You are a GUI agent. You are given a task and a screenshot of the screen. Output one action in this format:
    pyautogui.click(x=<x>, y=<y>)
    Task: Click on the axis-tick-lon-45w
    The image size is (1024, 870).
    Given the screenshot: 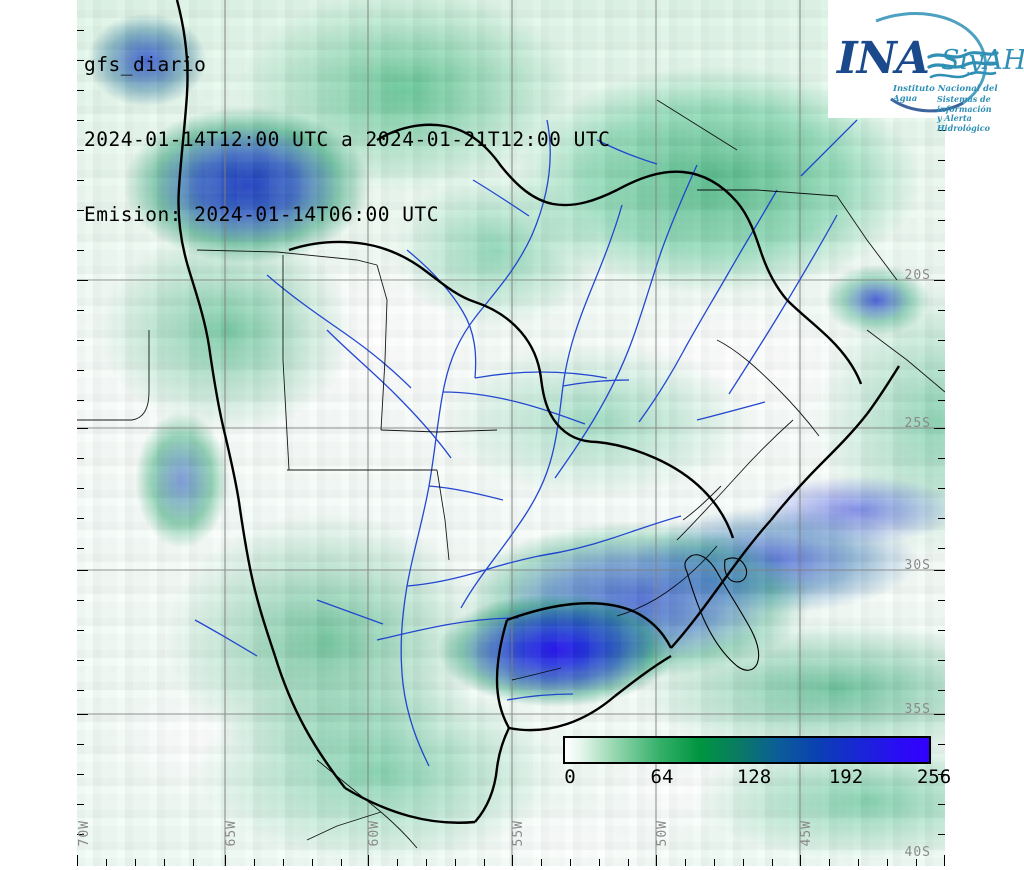 What is the action you would take?
    pyautogui.click(x=800, y=860)
    